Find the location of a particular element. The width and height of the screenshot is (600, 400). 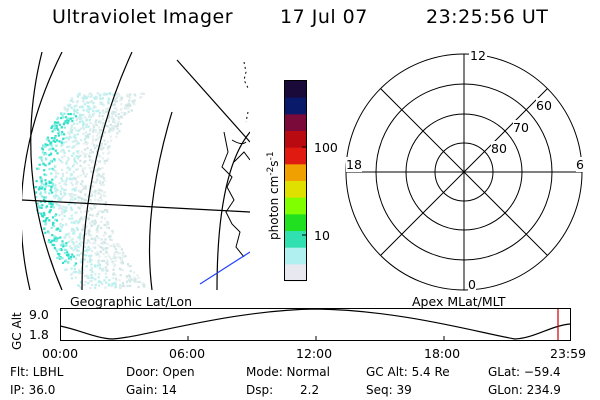

colorbar-segment is located at coordinates (295, 90).